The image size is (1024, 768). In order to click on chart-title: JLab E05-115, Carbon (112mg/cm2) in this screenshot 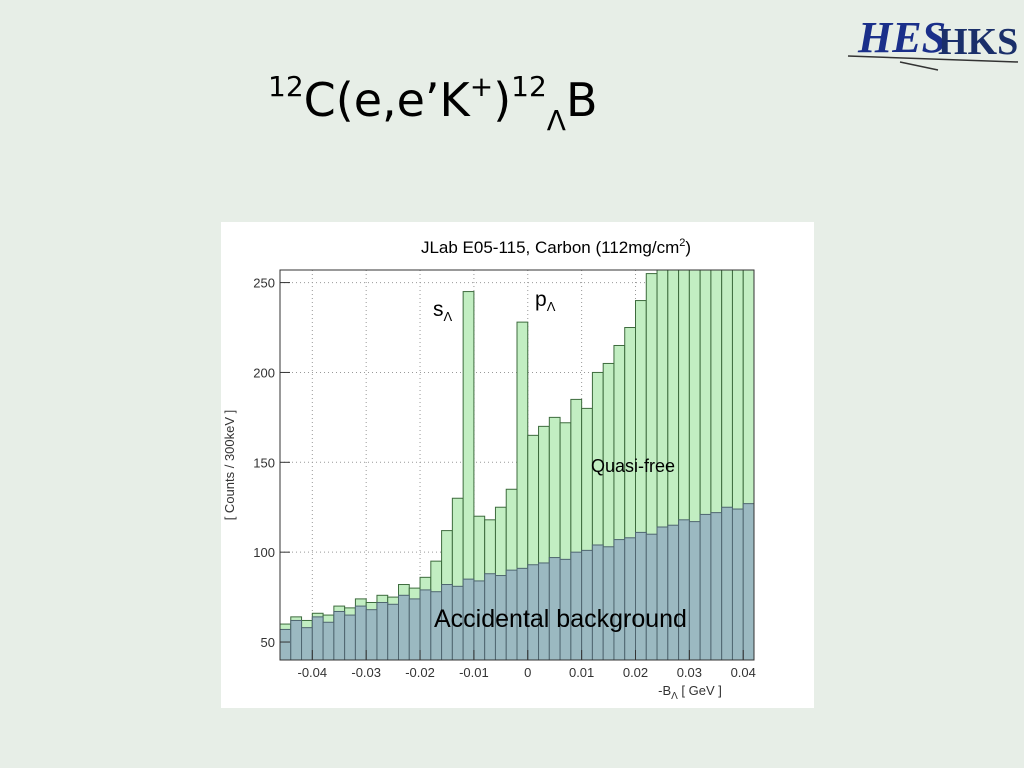, I will do `click(556, 247)`.